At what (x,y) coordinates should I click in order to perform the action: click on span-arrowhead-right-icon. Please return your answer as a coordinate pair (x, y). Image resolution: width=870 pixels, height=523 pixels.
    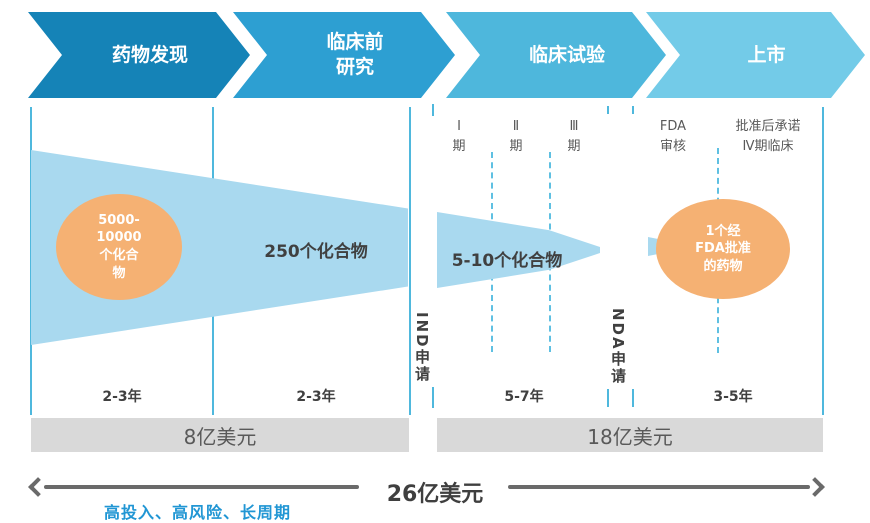
    Looking at the image, I should click on (815, 487).